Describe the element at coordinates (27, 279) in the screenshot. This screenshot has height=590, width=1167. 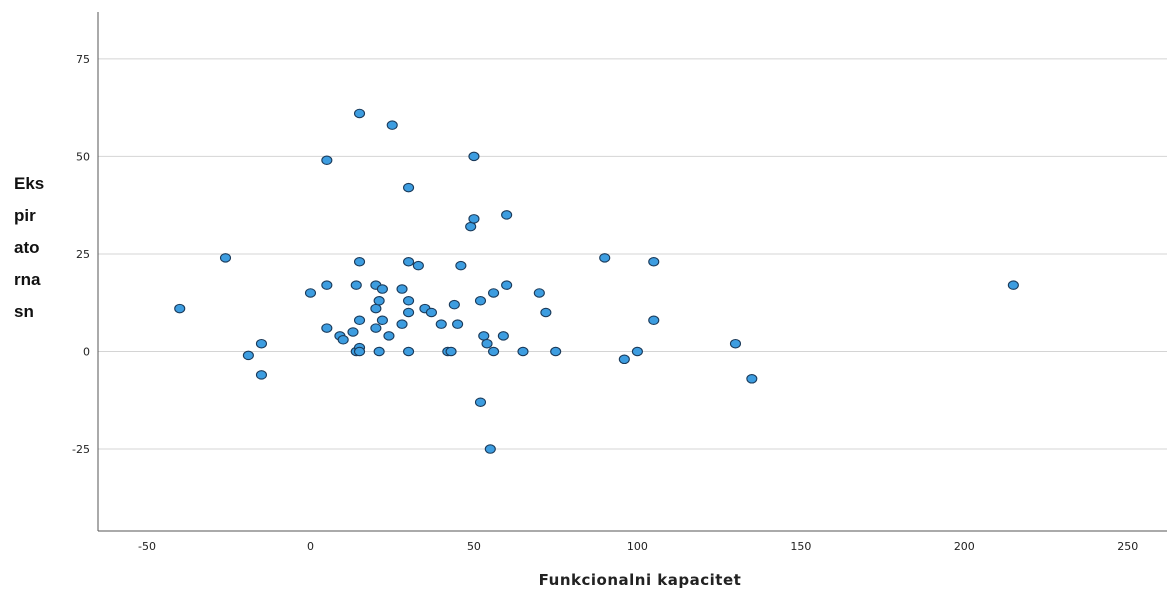
I see `y-axis-label-line: rna` at that location.